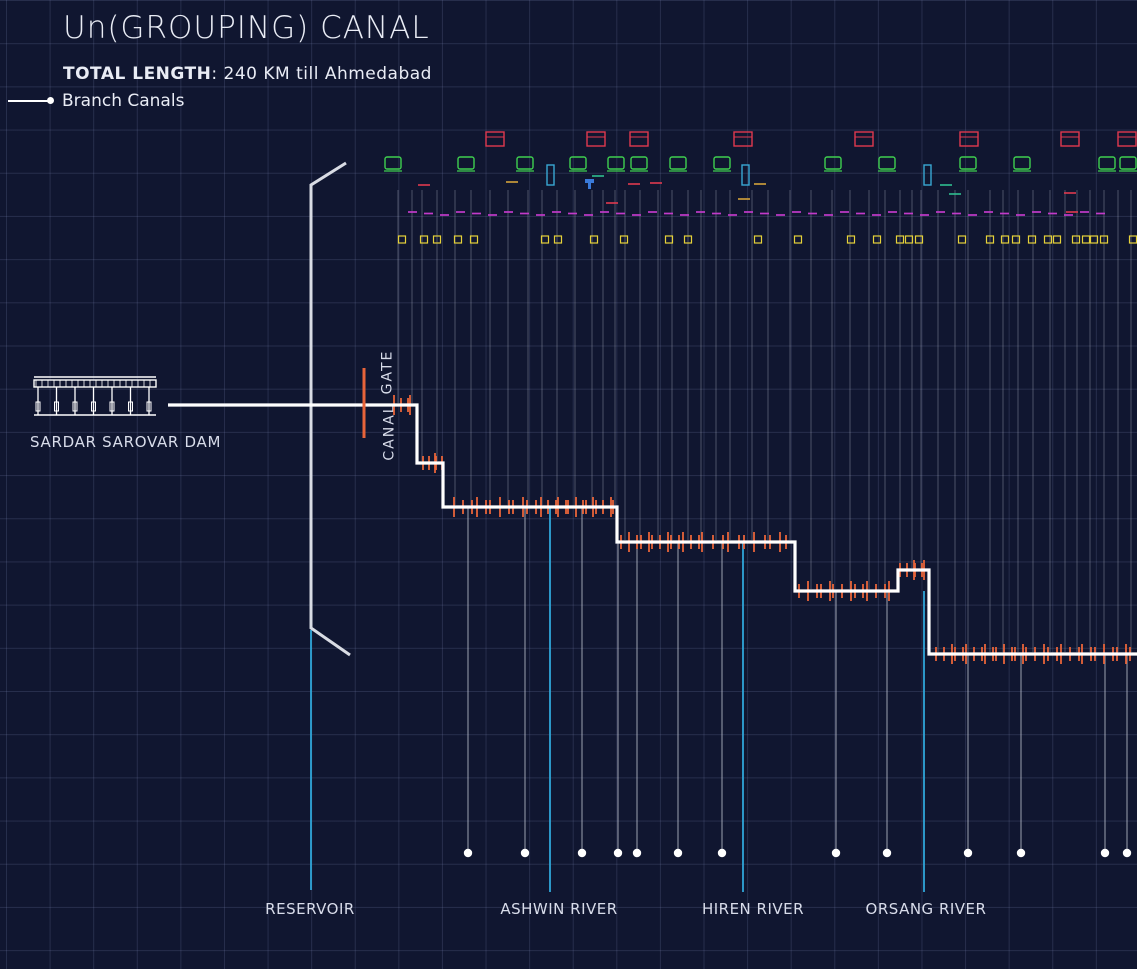  What do you see at coordinates (246, 28) in the screenshot?
I see `page-title: Un(GROUPING) CANAL` at bounding box center [246, 28].